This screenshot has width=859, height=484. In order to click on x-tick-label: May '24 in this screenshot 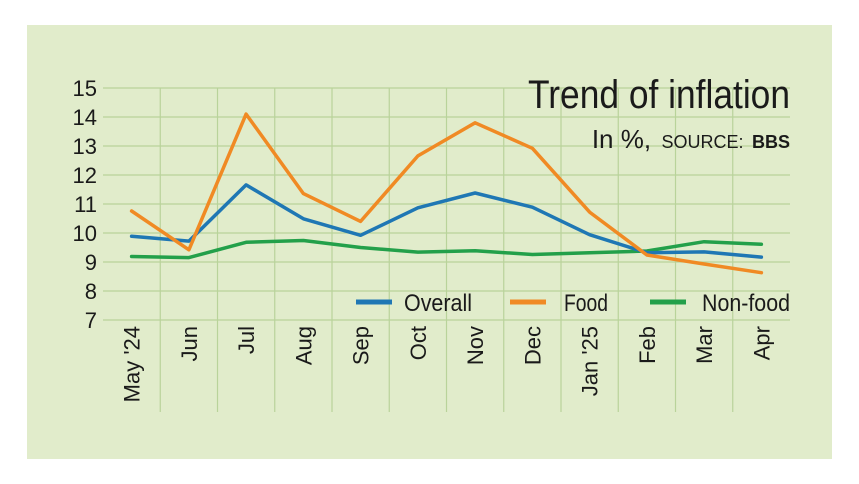, I will do `click(132, 364)`.